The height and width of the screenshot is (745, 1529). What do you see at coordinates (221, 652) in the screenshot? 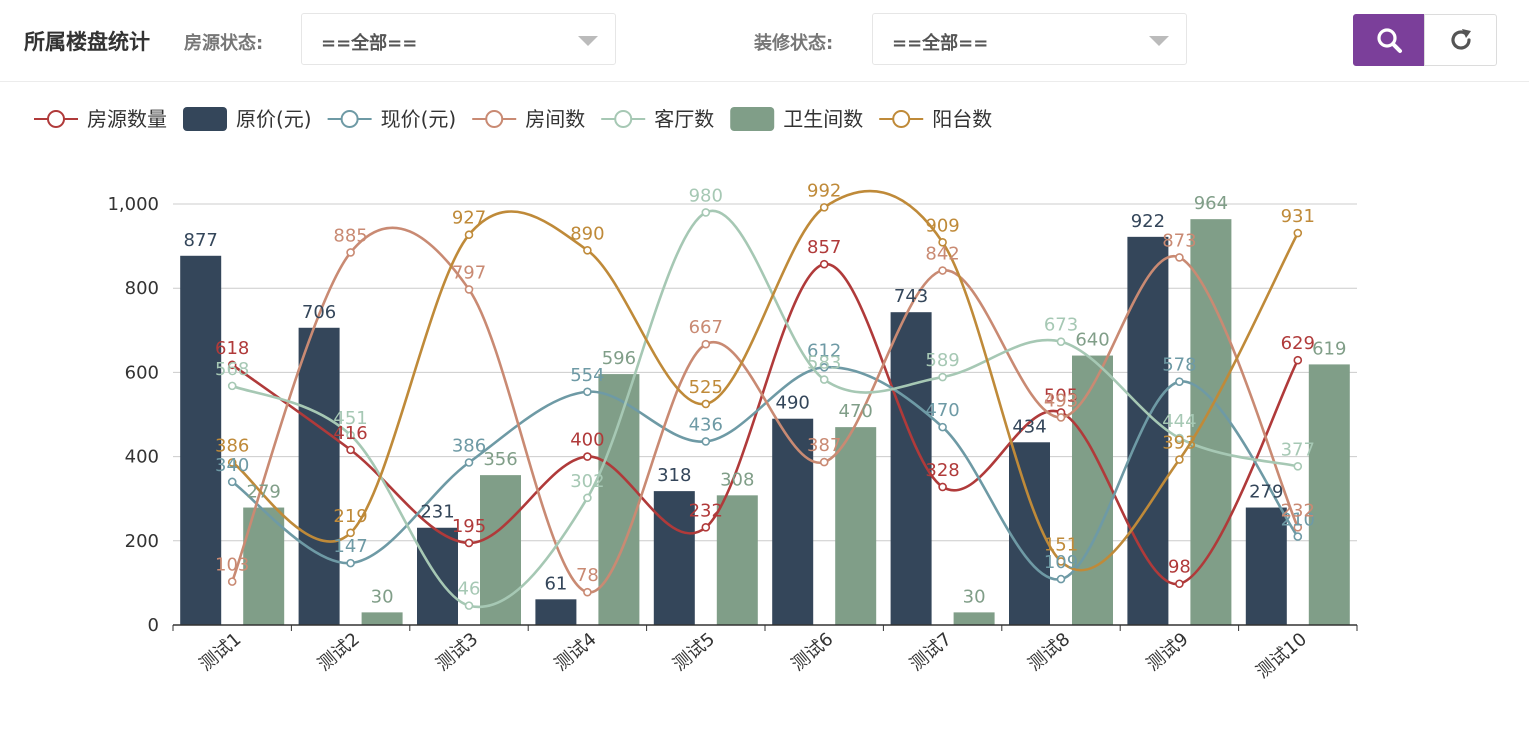
I see `x-tick-label: 测试1` at bounding box center [221, 652].